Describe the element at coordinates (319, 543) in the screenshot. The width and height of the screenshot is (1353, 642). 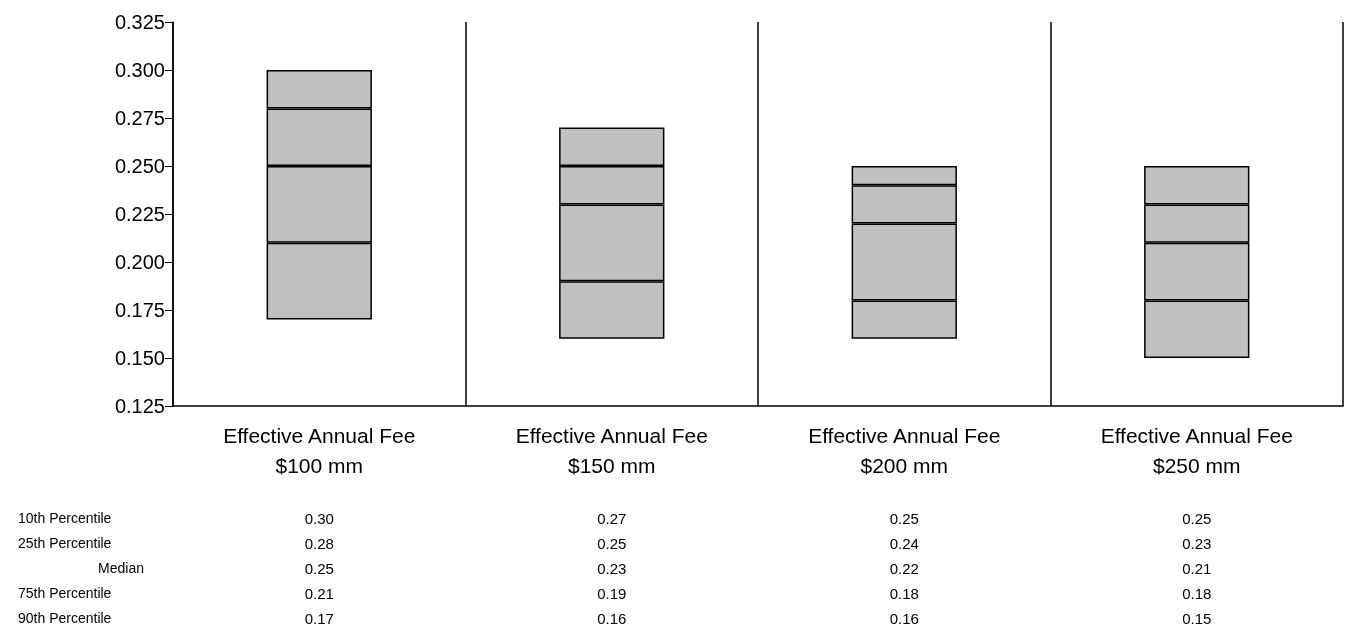
I see `text: 0.28` at that location.